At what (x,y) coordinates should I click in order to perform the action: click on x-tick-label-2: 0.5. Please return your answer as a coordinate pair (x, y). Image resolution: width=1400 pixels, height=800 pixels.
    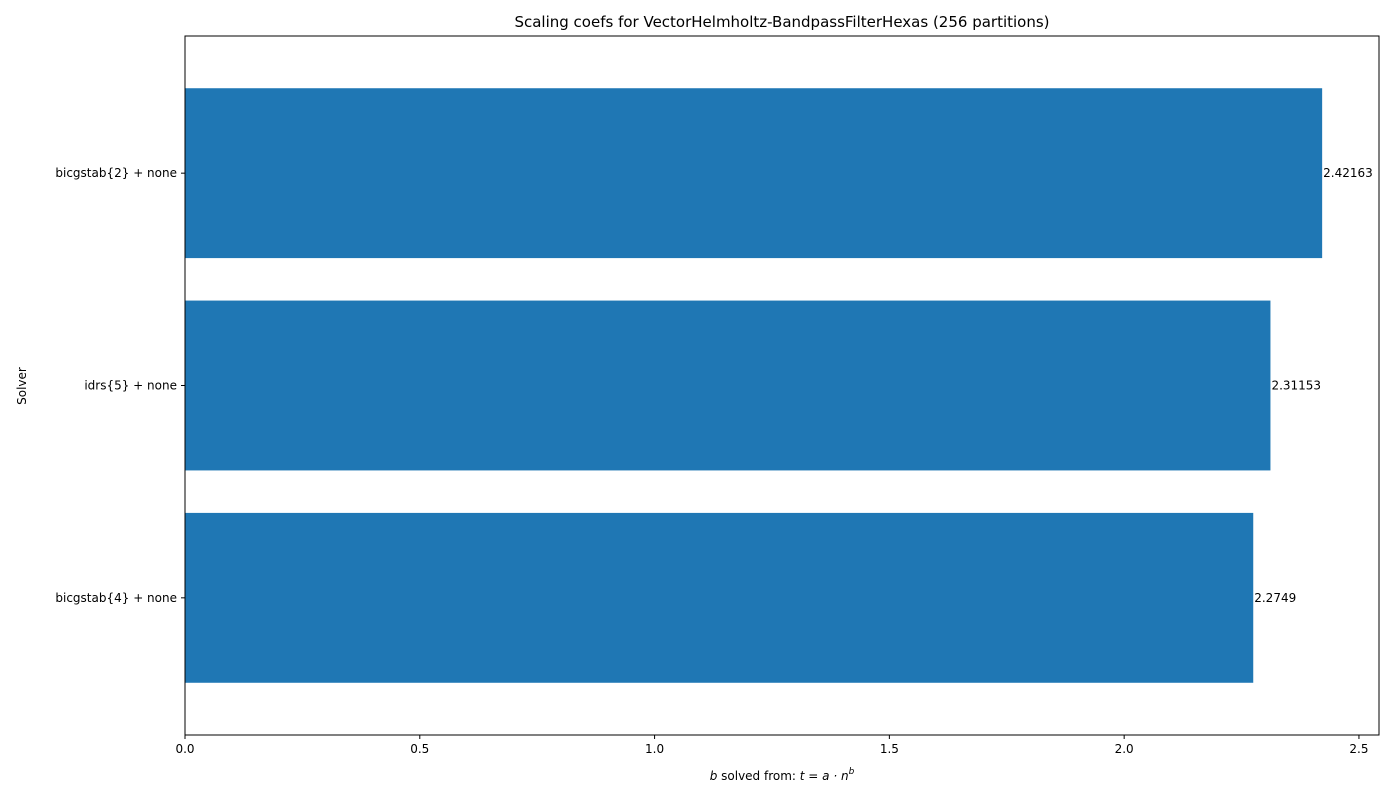
    Looking at the image, I should click on (419, 749).